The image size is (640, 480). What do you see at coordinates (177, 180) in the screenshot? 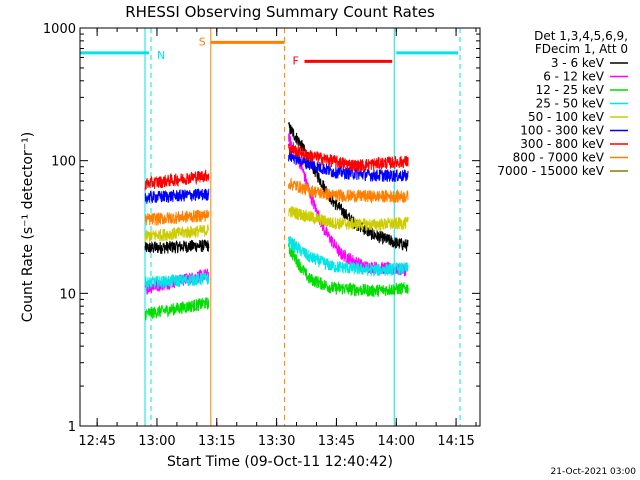
I see `series-line-6-seg1` at bounding box center [177, 180].